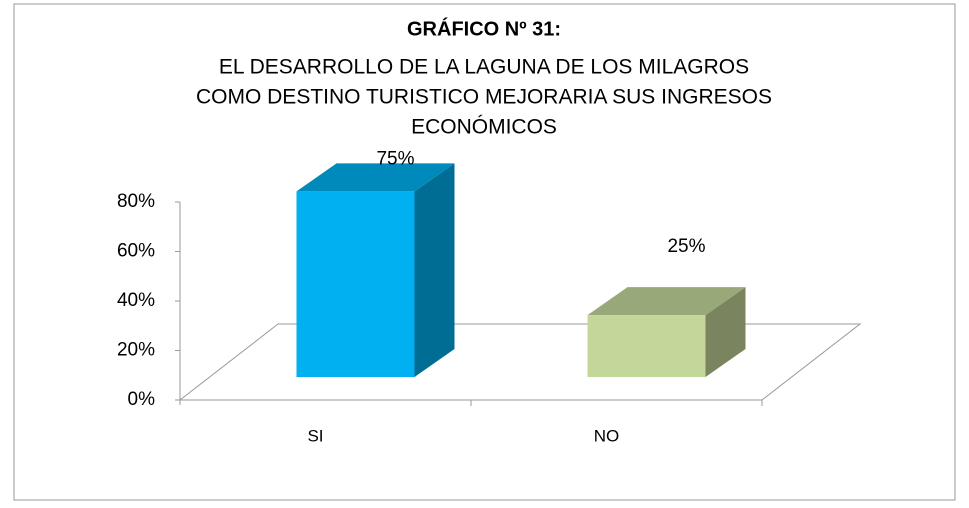 The width and height of the screenshot is (969, 508). I want to click on y-tick-label: 80%, so click(136, 201).